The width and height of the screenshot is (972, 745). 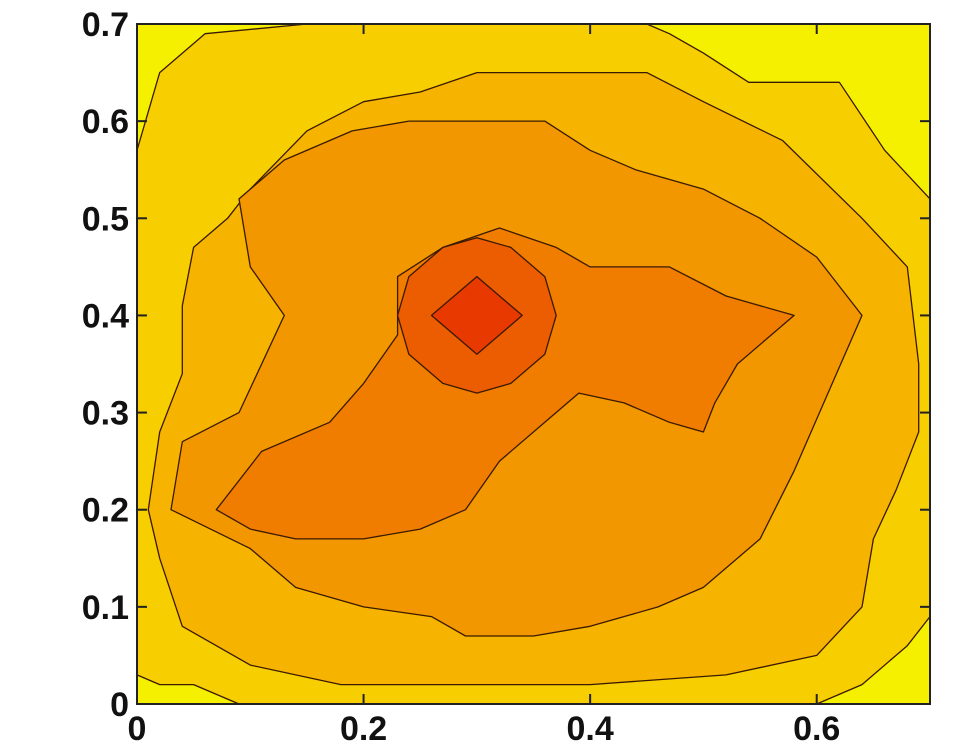 I want to click on y-tick-label: 0, so click(x=119, y=705).